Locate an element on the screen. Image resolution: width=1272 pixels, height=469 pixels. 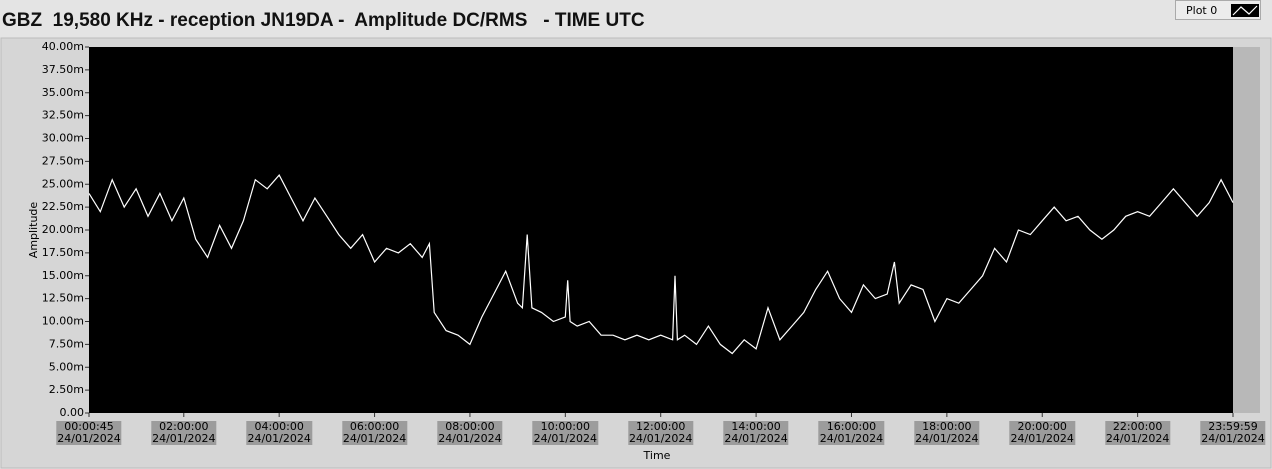
y-tick-label: 40.00m is located at coordinates (63, 46).